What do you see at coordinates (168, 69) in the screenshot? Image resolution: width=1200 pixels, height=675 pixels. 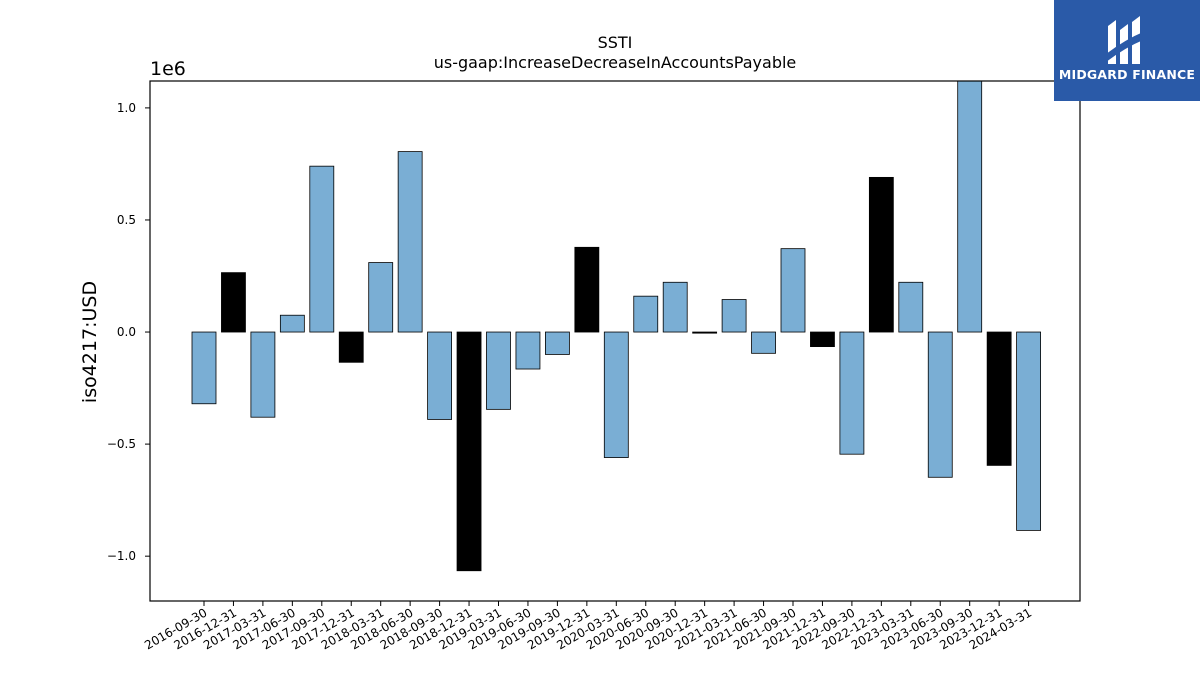 I see `y-offset-label: 1e6` at bounding box center [168, 69].